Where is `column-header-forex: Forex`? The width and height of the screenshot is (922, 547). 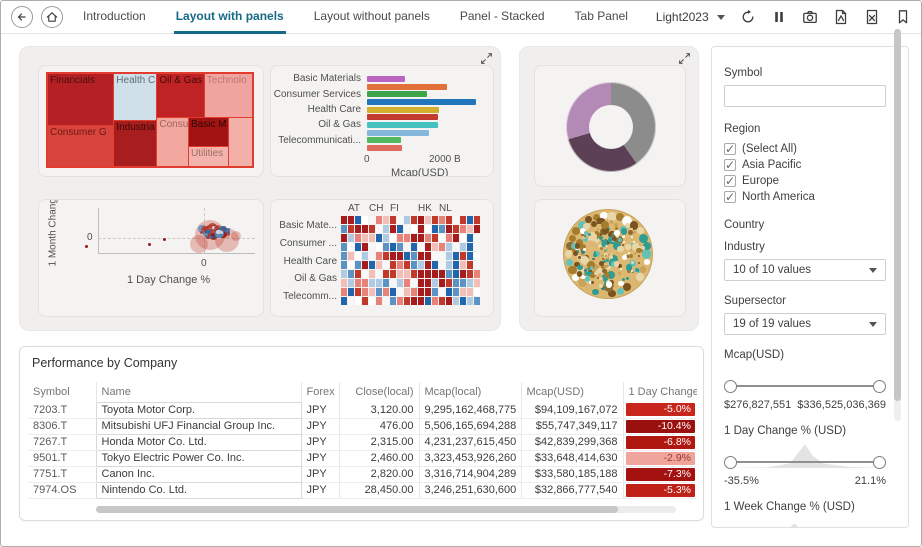 column-header-forex: Forex is located at coordinates (319, 392).